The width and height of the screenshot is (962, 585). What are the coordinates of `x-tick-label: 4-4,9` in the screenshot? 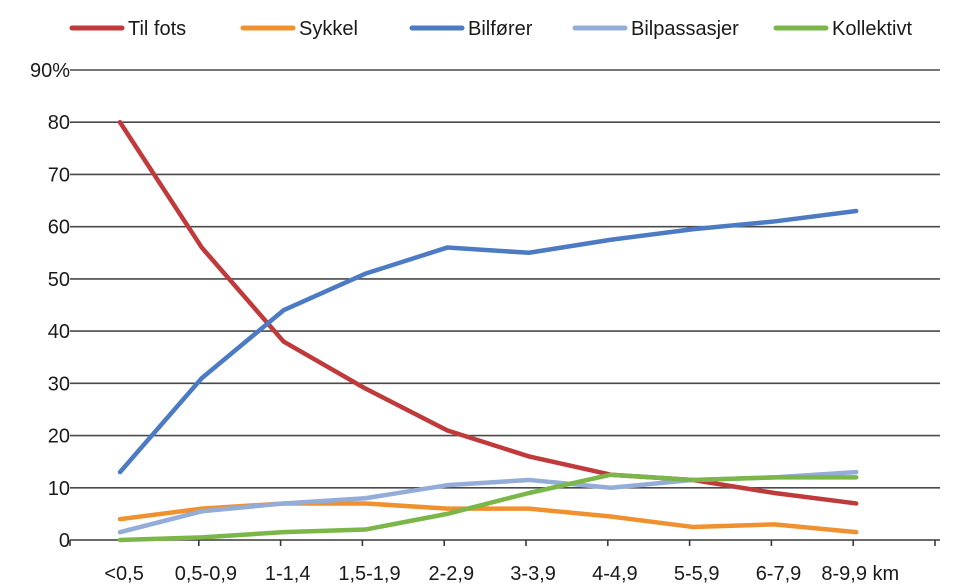 It's located at (615, 574).